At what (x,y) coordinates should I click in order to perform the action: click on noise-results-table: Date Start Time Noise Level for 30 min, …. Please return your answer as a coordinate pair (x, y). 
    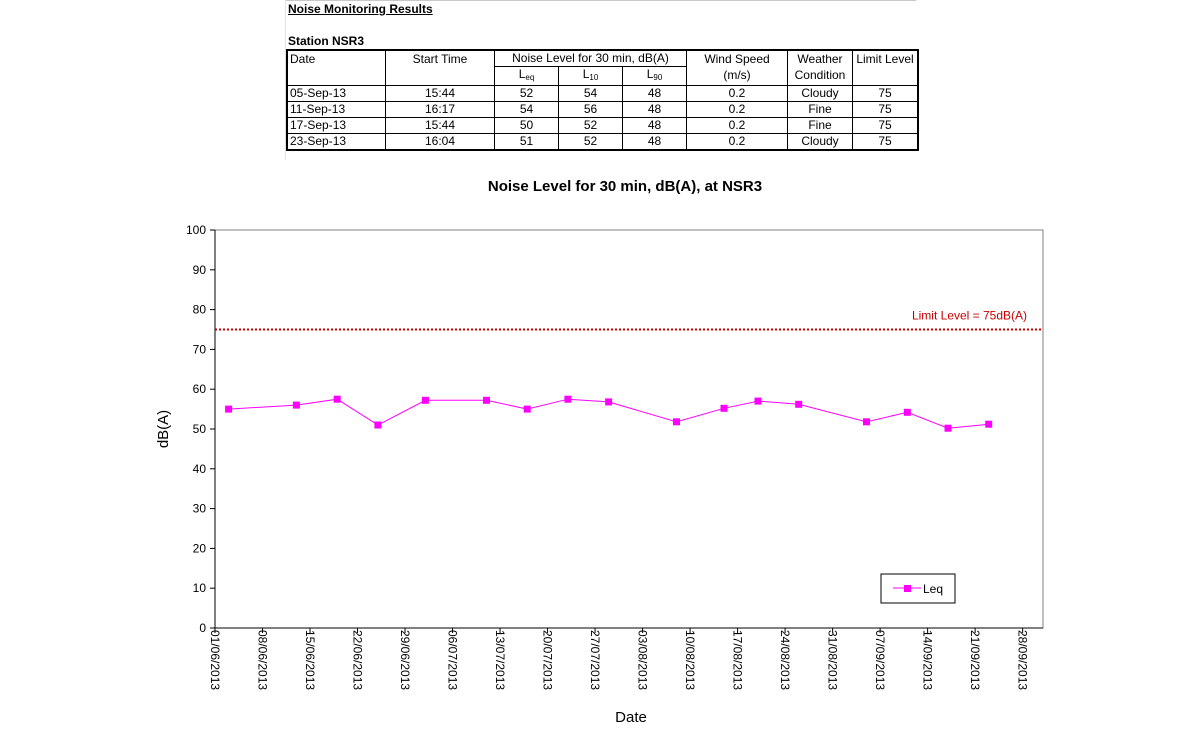
    Looking at the image, I should click on (602, 100).